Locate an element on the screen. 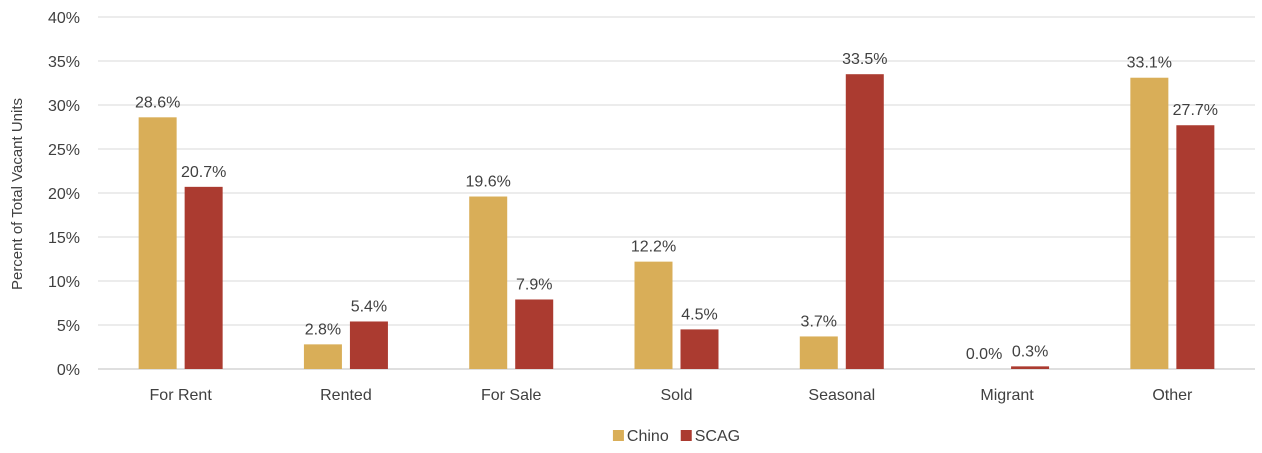 This screenshot has height=453, width=1262. x-category-label: For Sale is located at coordinates (511, 395).